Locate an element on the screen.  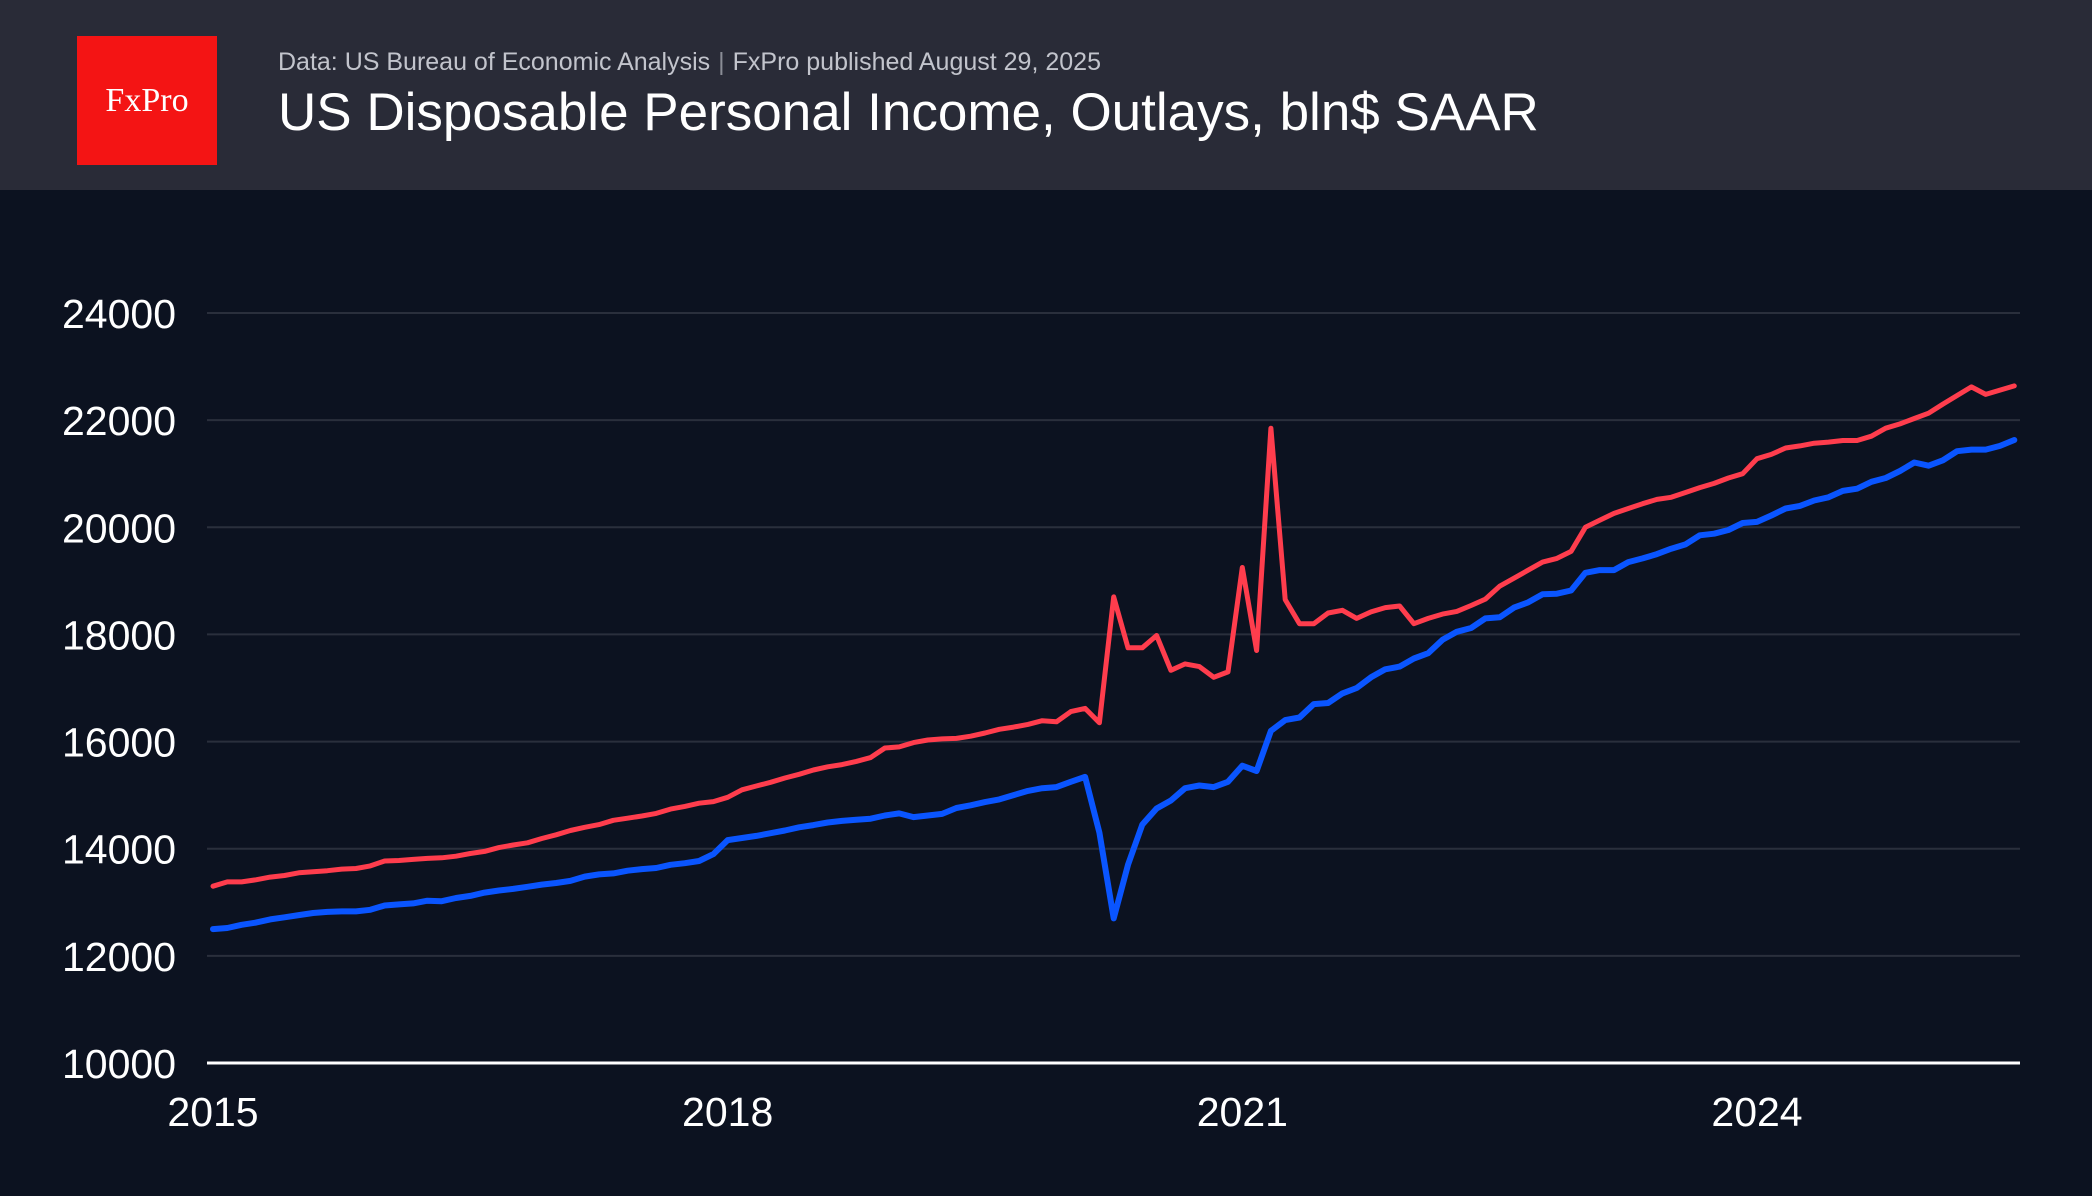
logo-text: FxPro is located at coordinates (147, 100).